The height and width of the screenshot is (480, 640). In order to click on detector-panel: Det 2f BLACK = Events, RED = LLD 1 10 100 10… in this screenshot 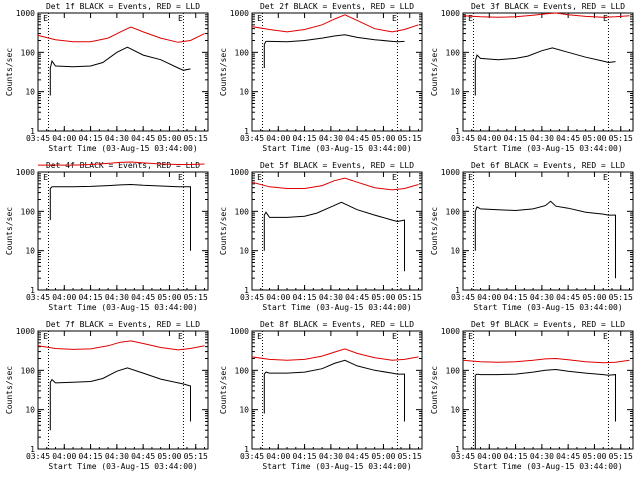, I will do `click(321, 77)`.